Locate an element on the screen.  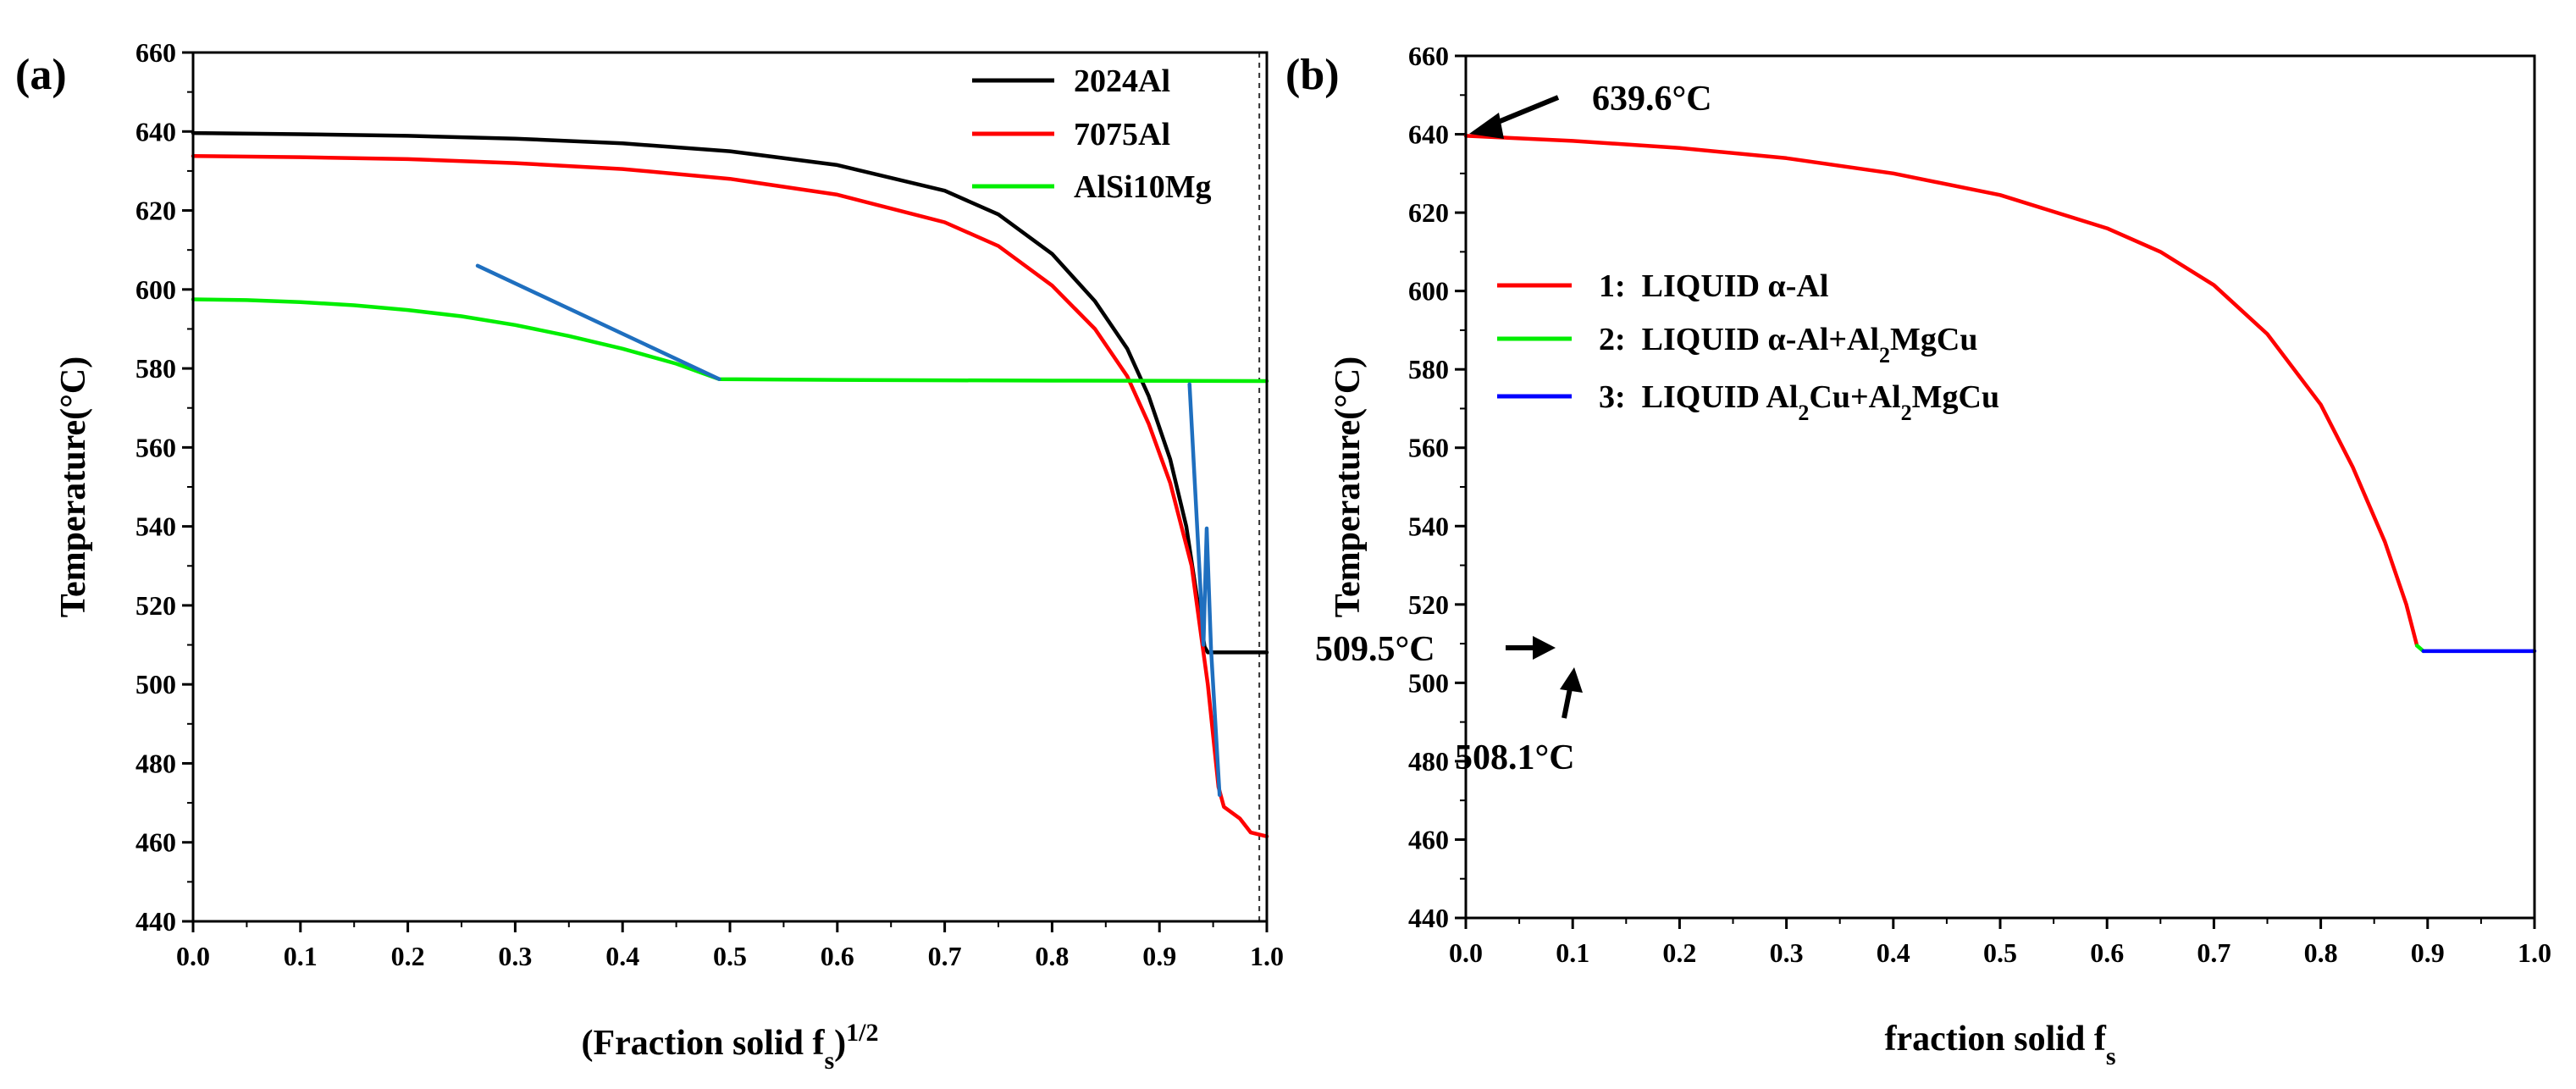
panel-a-y-tick-label-5: 540 is located at coordinates (155, 526).